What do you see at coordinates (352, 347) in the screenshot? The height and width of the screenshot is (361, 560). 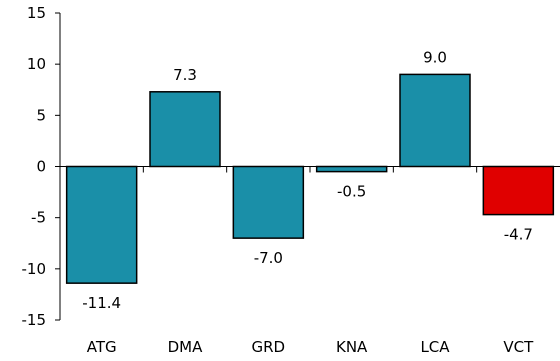 I see `x-tick-label: KNA` at bounding box center [352, 347].